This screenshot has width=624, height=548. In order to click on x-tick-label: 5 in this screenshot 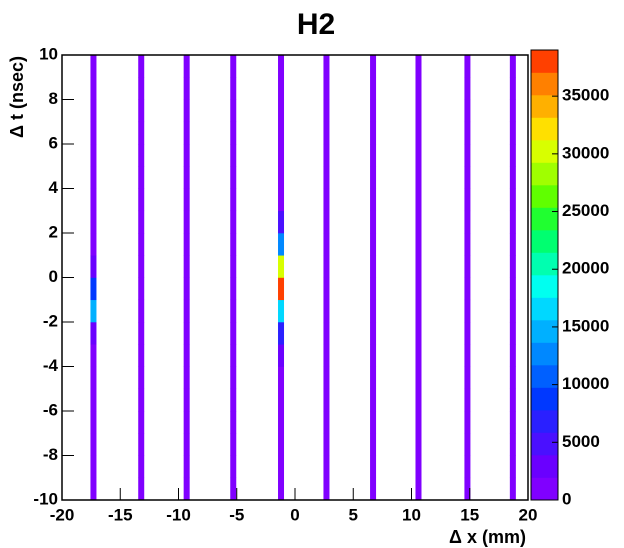, I will do `click(353, 514)`.